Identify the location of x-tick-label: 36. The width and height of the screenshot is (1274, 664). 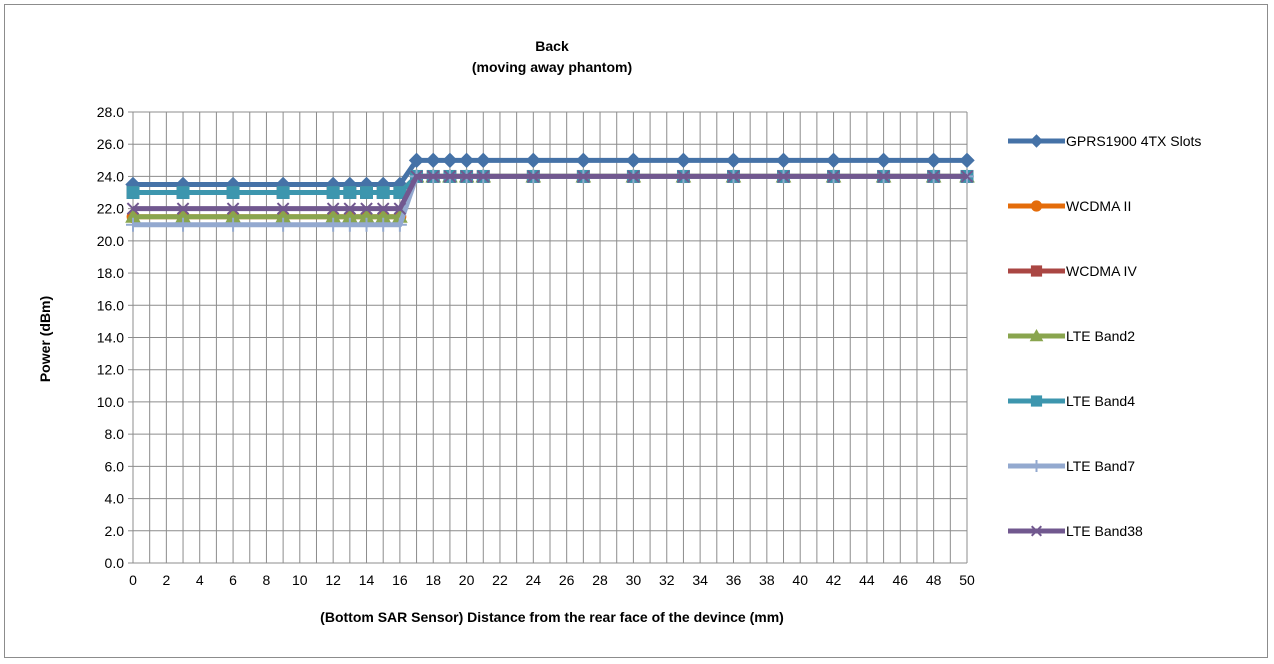
(734, 580).